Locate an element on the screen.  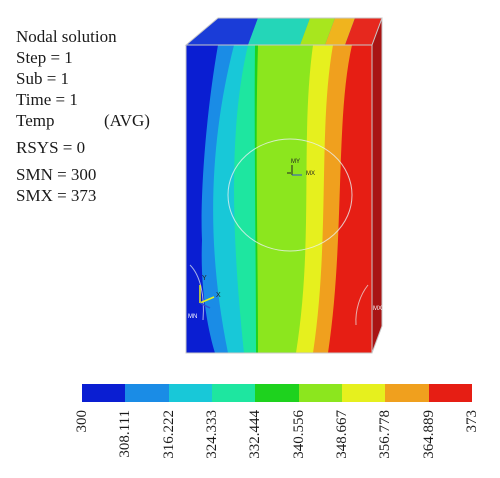
legend-tick-label: 364.889 is located at coordinates (428, 434).